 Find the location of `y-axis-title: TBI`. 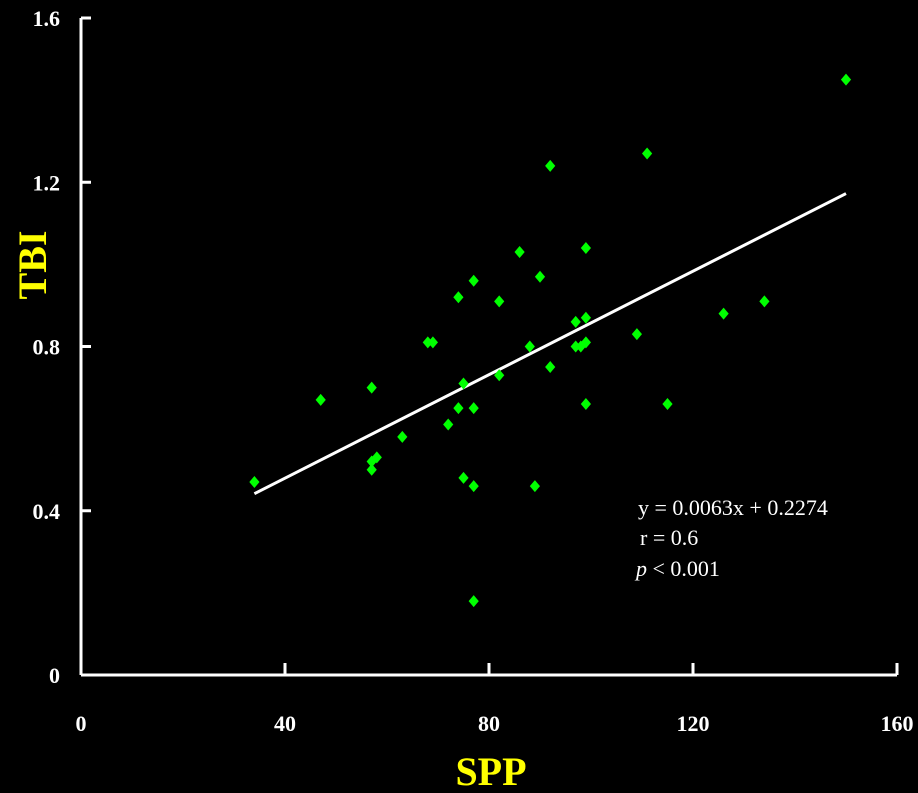

y-axis-title: TBI is located at coordinates (32, 265).